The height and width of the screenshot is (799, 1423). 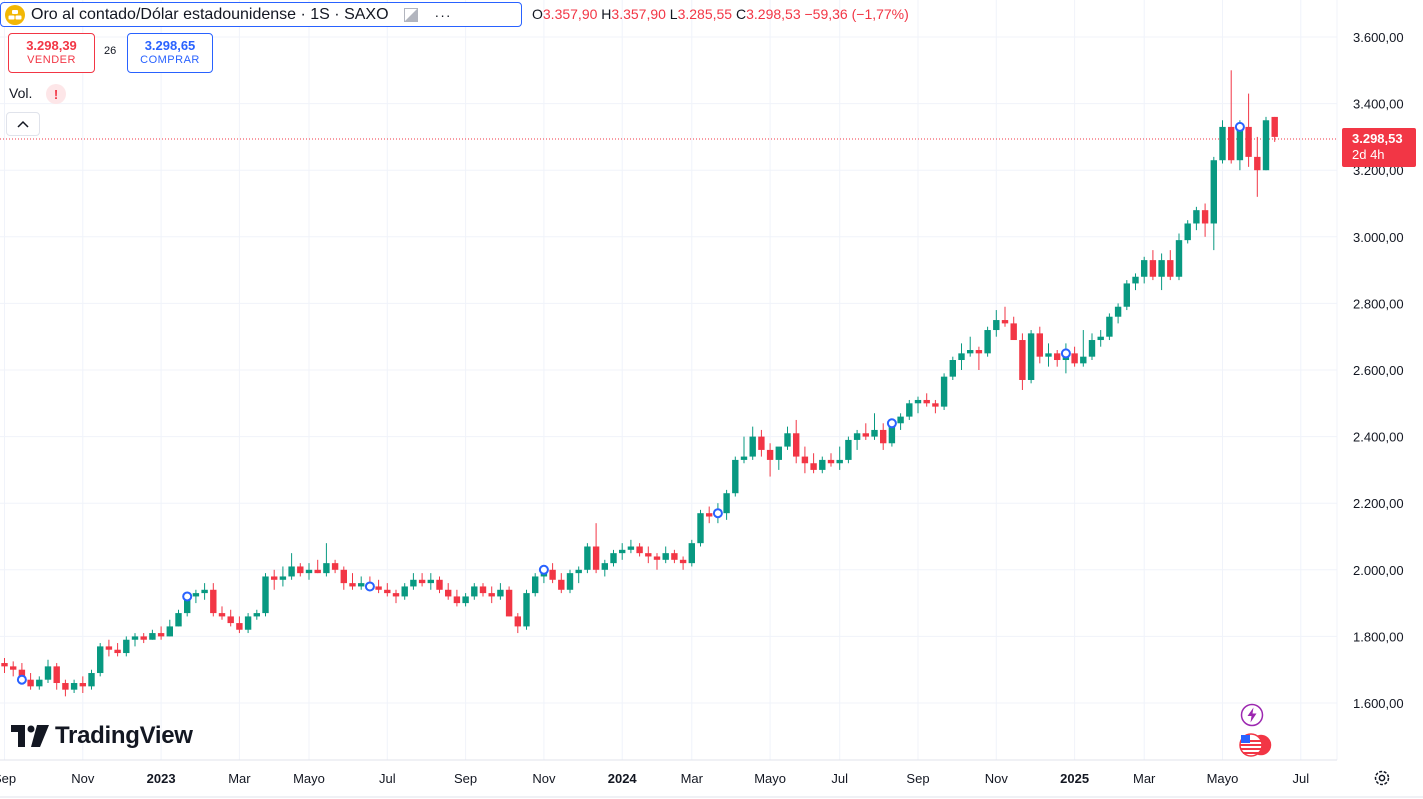 I want to click on price-tick-label: 1.800,00, so click(x=1378, y=636).